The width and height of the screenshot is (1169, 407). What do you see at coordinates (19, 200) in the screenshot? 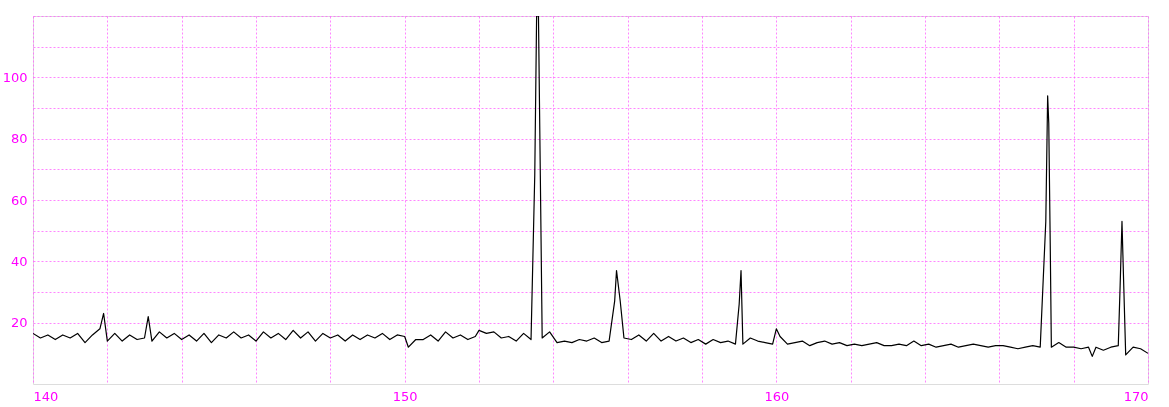
I see `y-tick-label: 60` at bounding box center [19, 200].